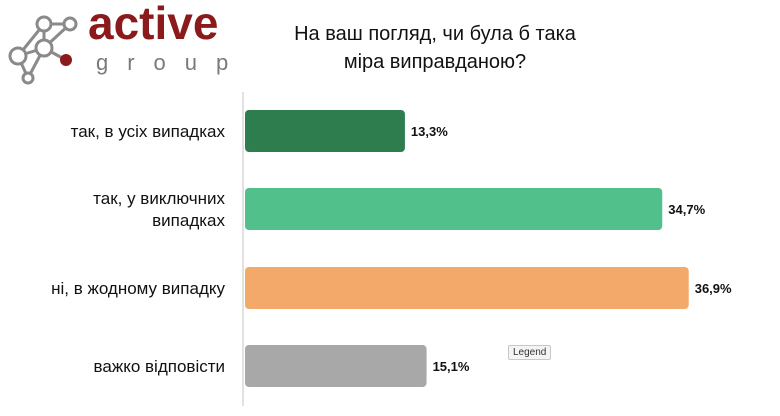 The image size is (780, 416). I want to click on value-label-1: 34,7%, so click(686, 209).